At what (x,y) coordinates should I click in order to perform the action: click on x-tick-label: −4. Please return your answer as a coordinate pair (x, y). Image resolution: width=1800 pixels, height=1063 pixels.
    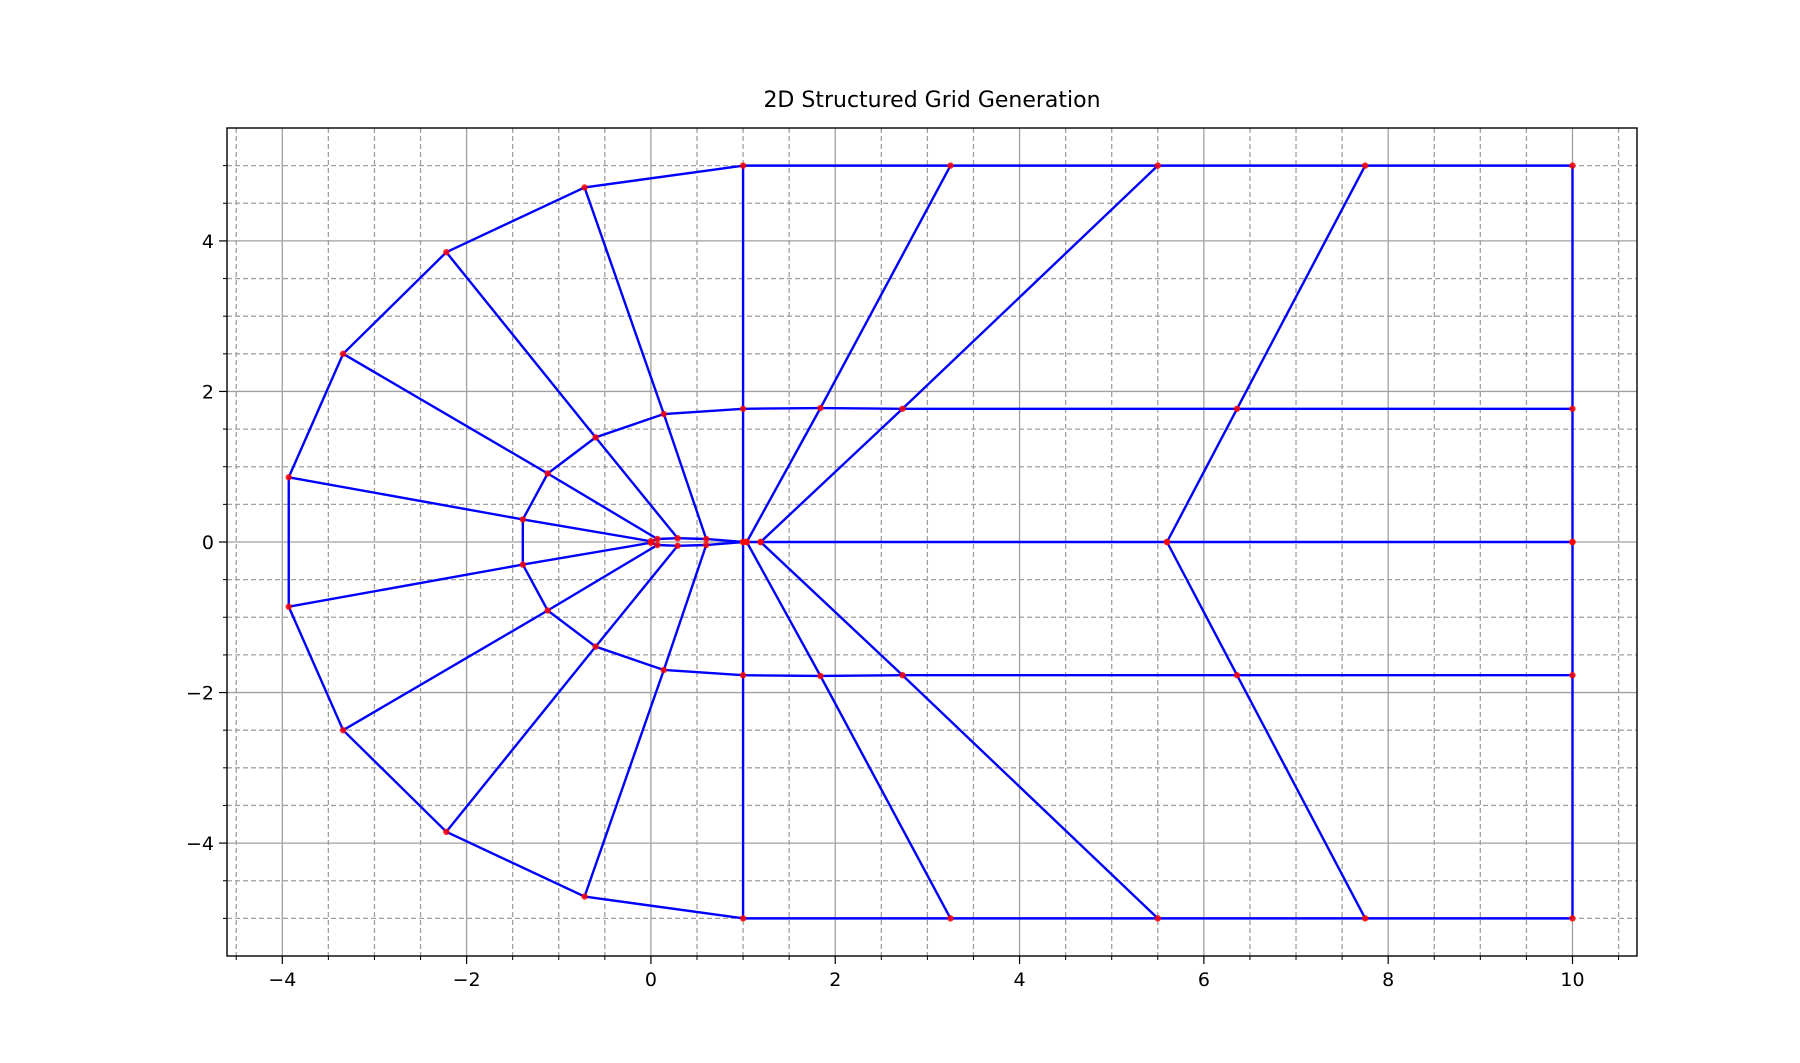
    Looking at the image, I should click on (282, 980).